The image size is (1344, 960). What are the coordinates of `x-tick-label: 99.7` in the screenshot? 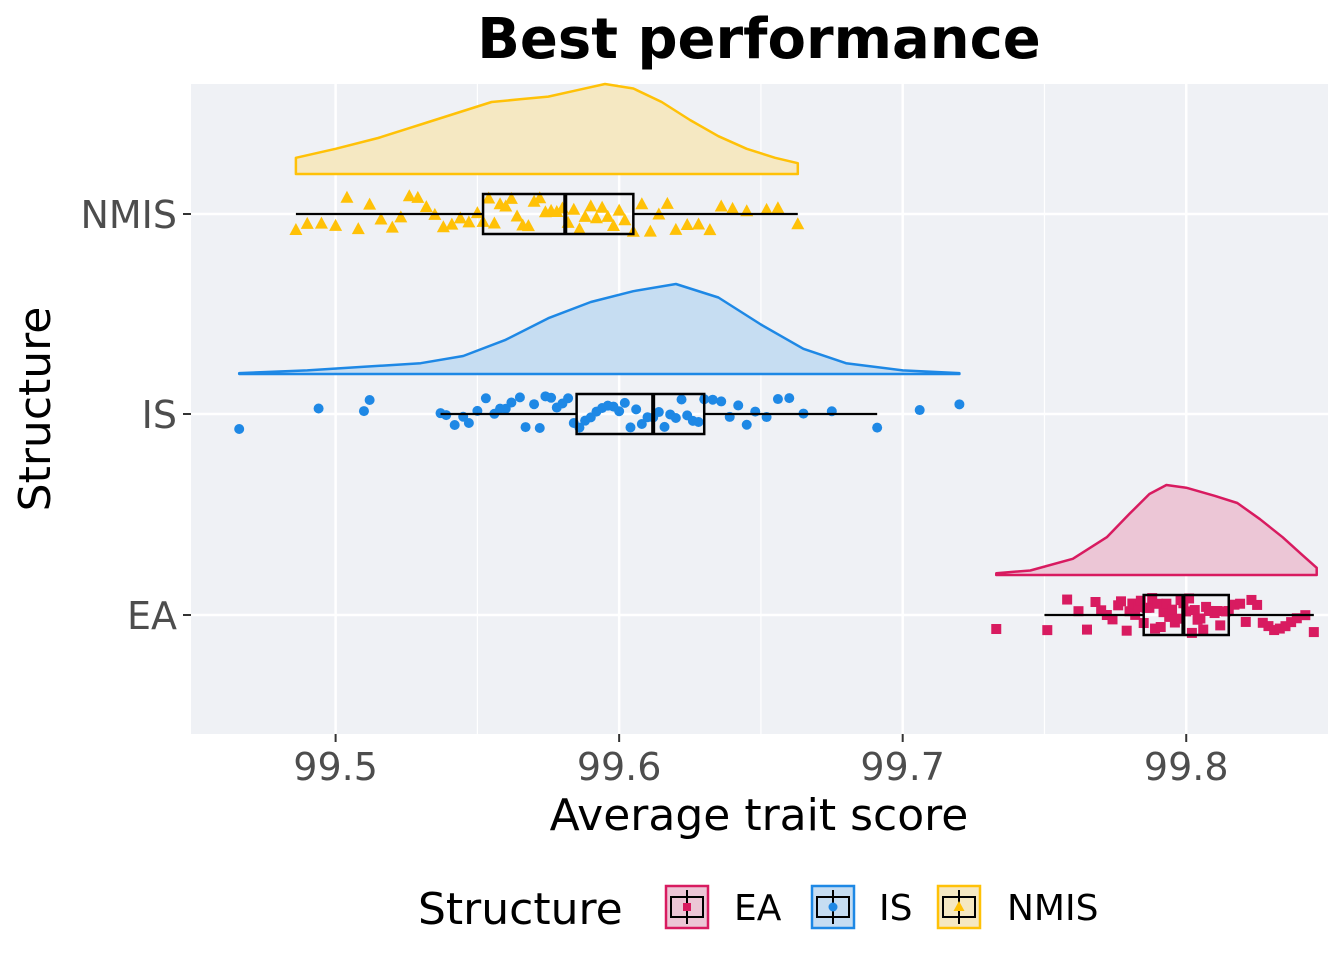 It's located at (902, 767).